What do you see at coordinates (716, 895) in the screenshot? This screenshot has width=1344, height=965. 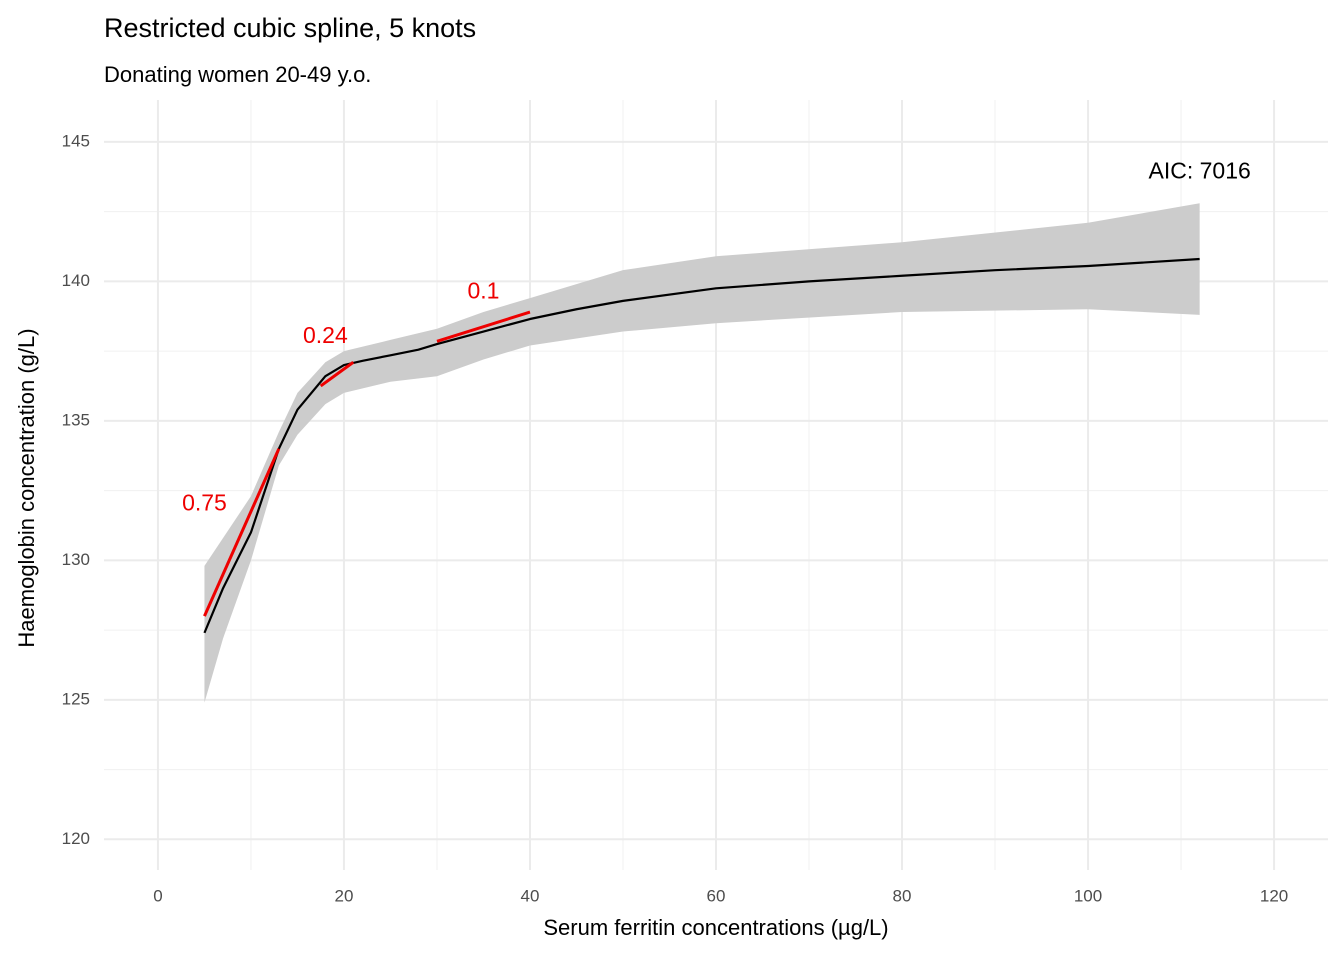 I see `x-tick-label: 60` at bounding box center [716, 895].